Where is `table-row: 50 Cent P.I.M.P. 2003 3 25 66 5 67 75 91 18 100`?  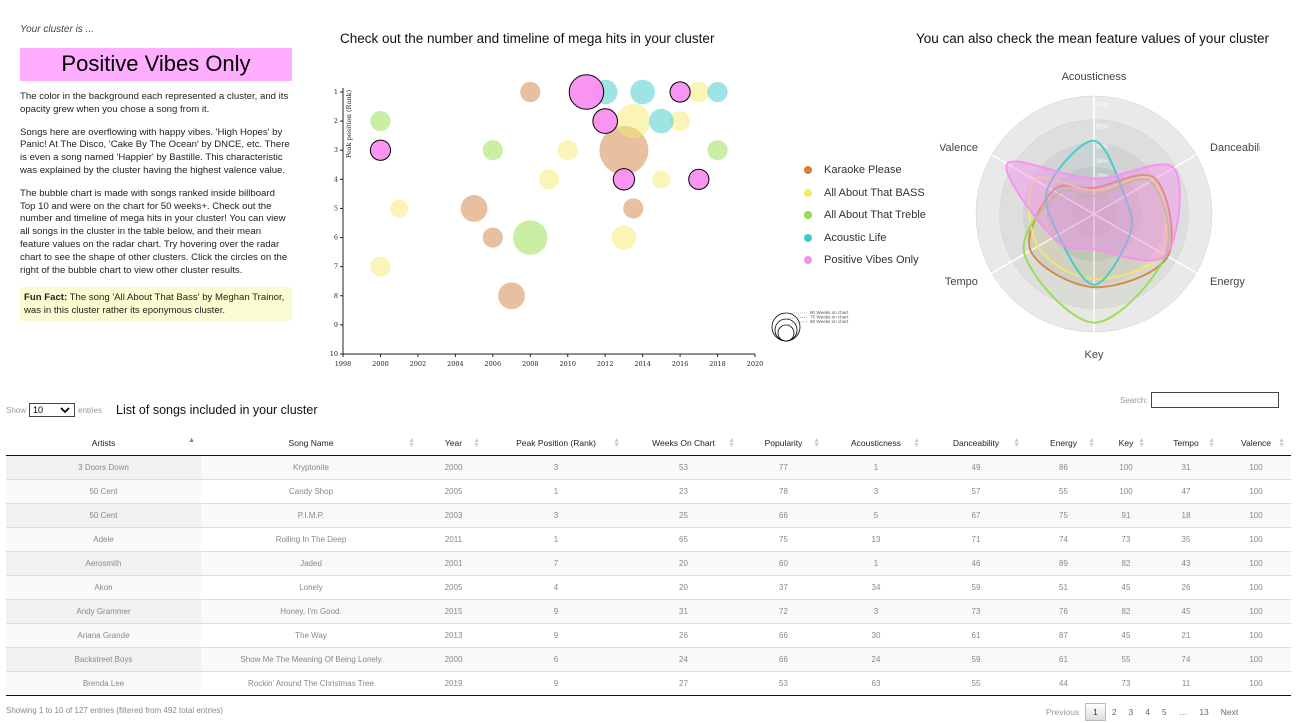 table-row: 50 Cent P.I.M.P. 2003 3 25 66 5 67 75 91 18 100 is located at coordinates (648, 515).